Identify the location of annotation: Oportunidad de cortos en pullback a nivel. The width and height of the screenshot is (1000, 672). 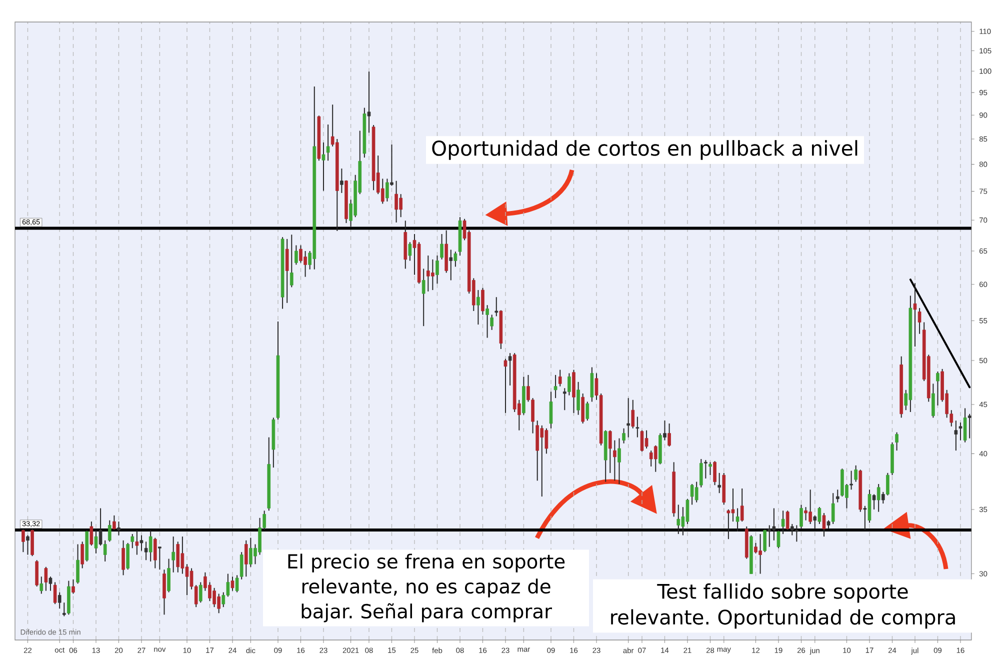
(645, 150).